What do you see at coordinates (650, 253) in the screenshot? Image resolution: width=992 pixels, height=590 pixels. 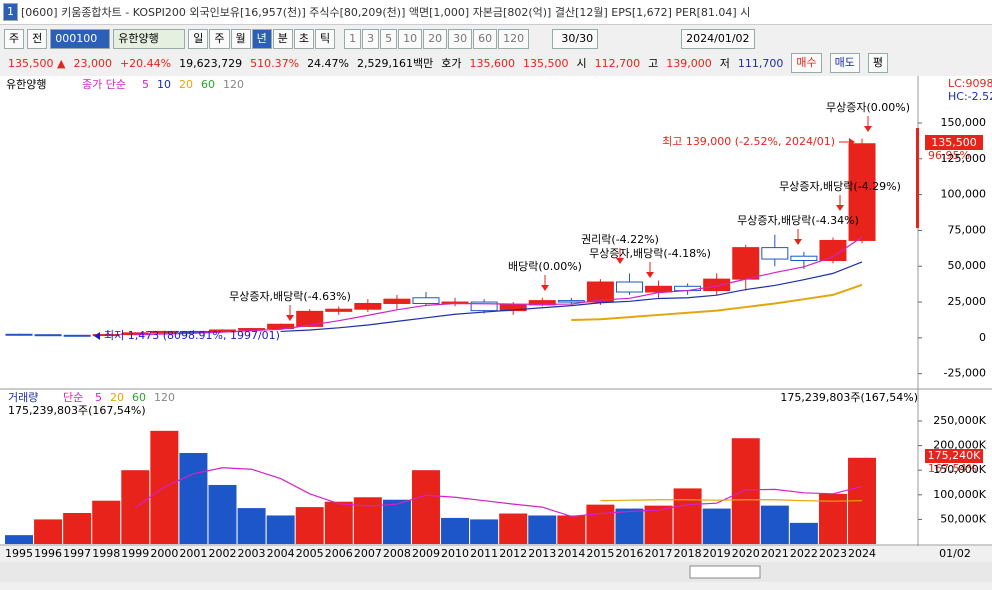 I see `annotation: 무상증자,배당락(-4.18%)` at bounding box center [650, 253].